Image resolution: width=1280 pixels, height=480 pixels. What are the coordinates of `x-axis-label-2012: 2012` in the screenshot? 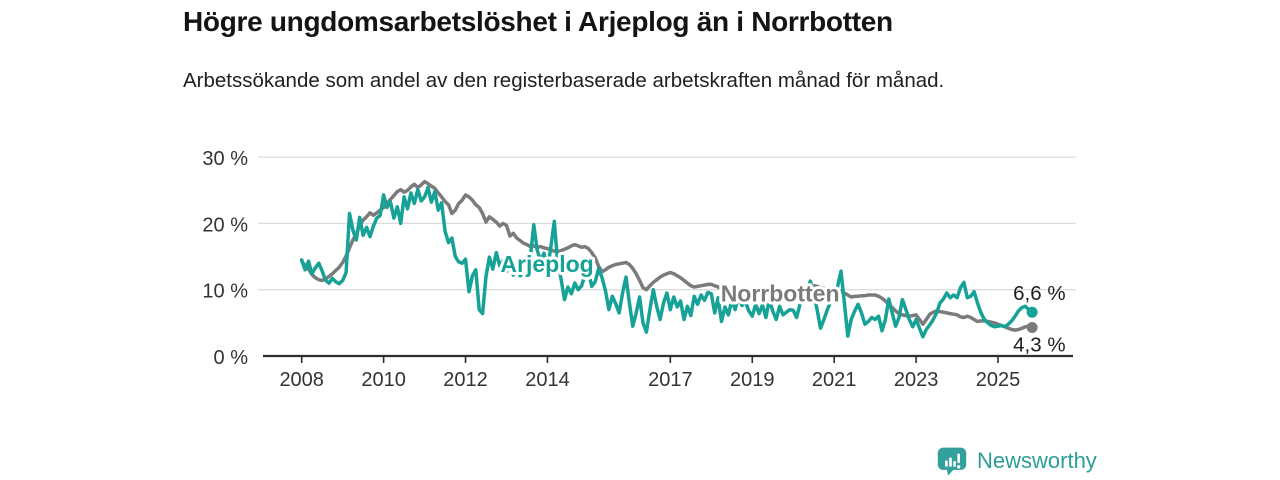 It's located at (465, 380).